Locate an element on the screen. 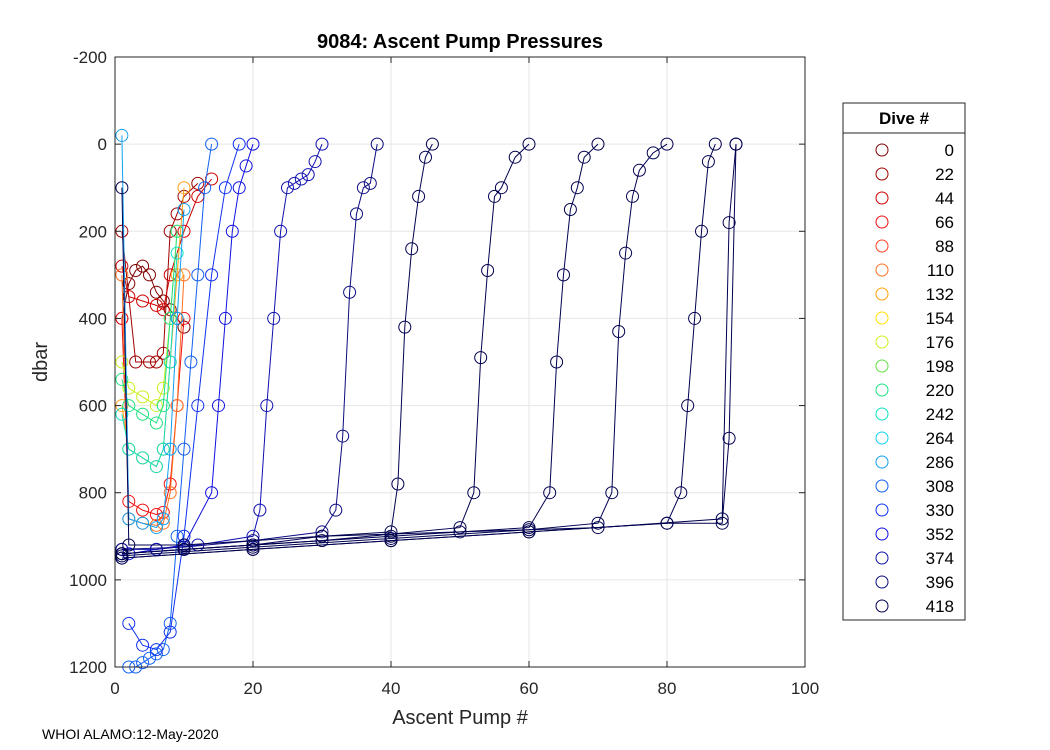  x-tick-label: 40 is located at coordinates (391, 688).